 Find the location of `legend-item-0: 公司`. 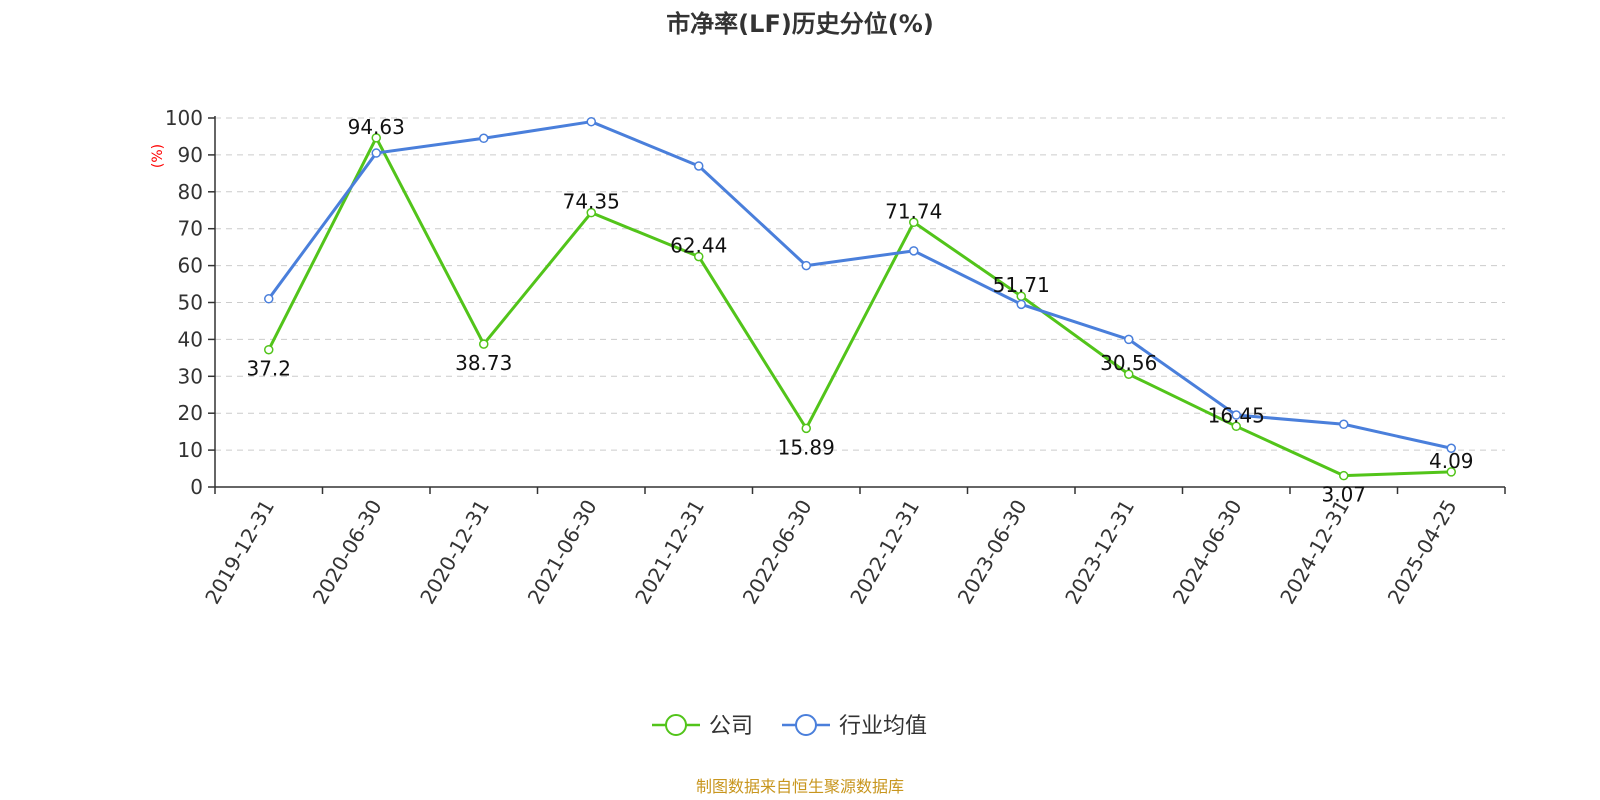

legend-item-0: 公司 is located at coordinates (702, 726).